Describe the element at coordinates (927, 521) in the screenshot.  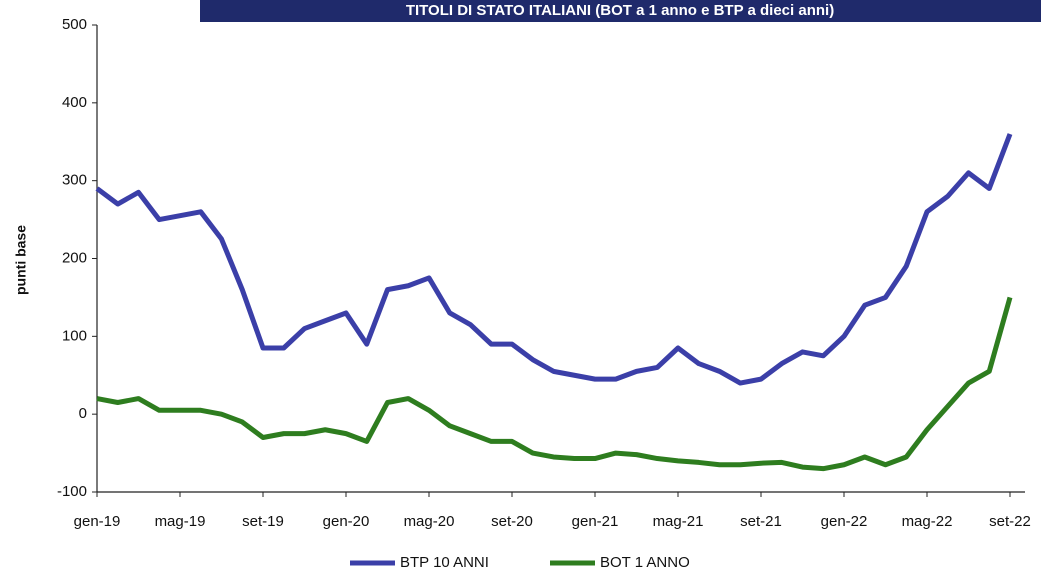
I see `x-tick-label: mag-22` at that location.